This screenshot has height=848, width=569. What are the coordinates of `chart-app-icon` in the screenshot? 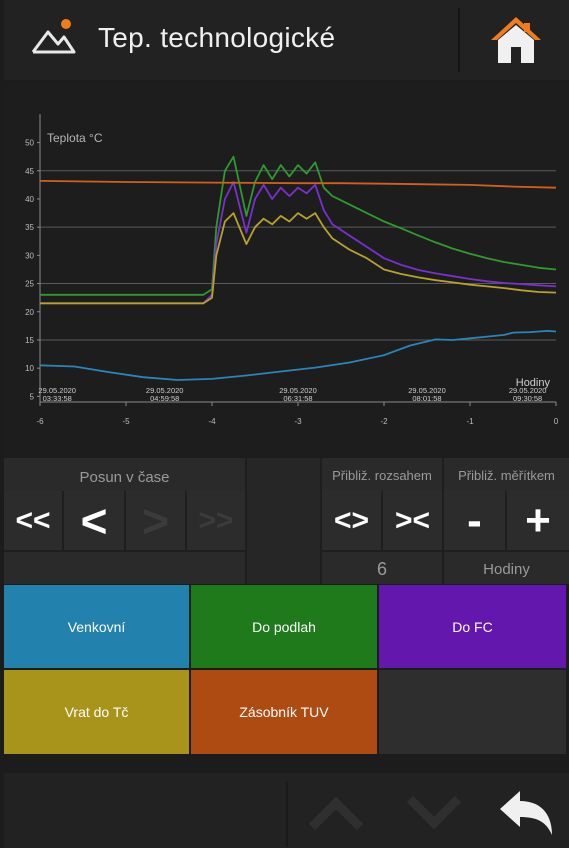 It's located at (53, 36).